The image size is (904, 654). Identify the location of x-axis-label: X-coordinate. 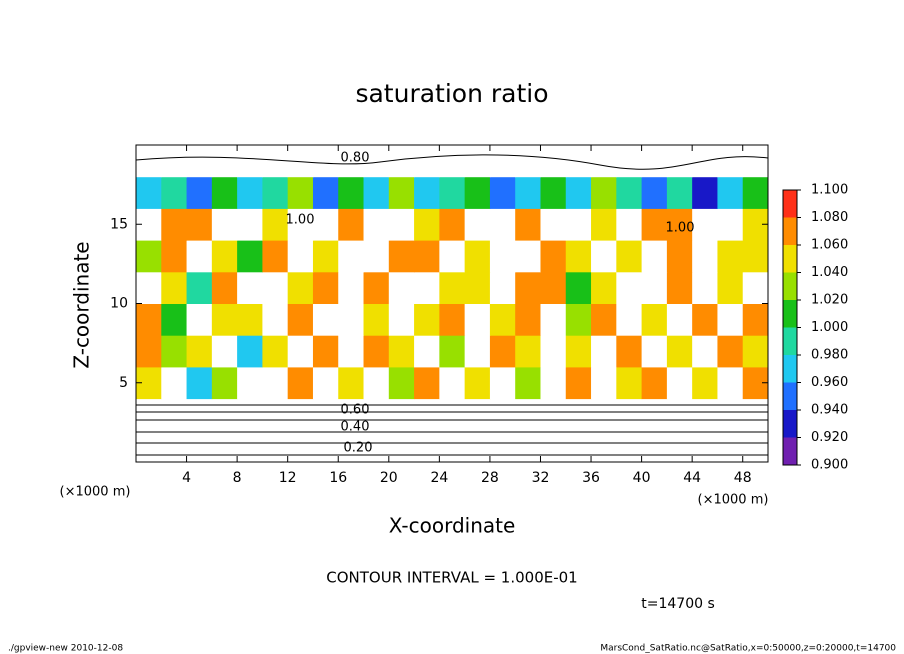
(452, 526).